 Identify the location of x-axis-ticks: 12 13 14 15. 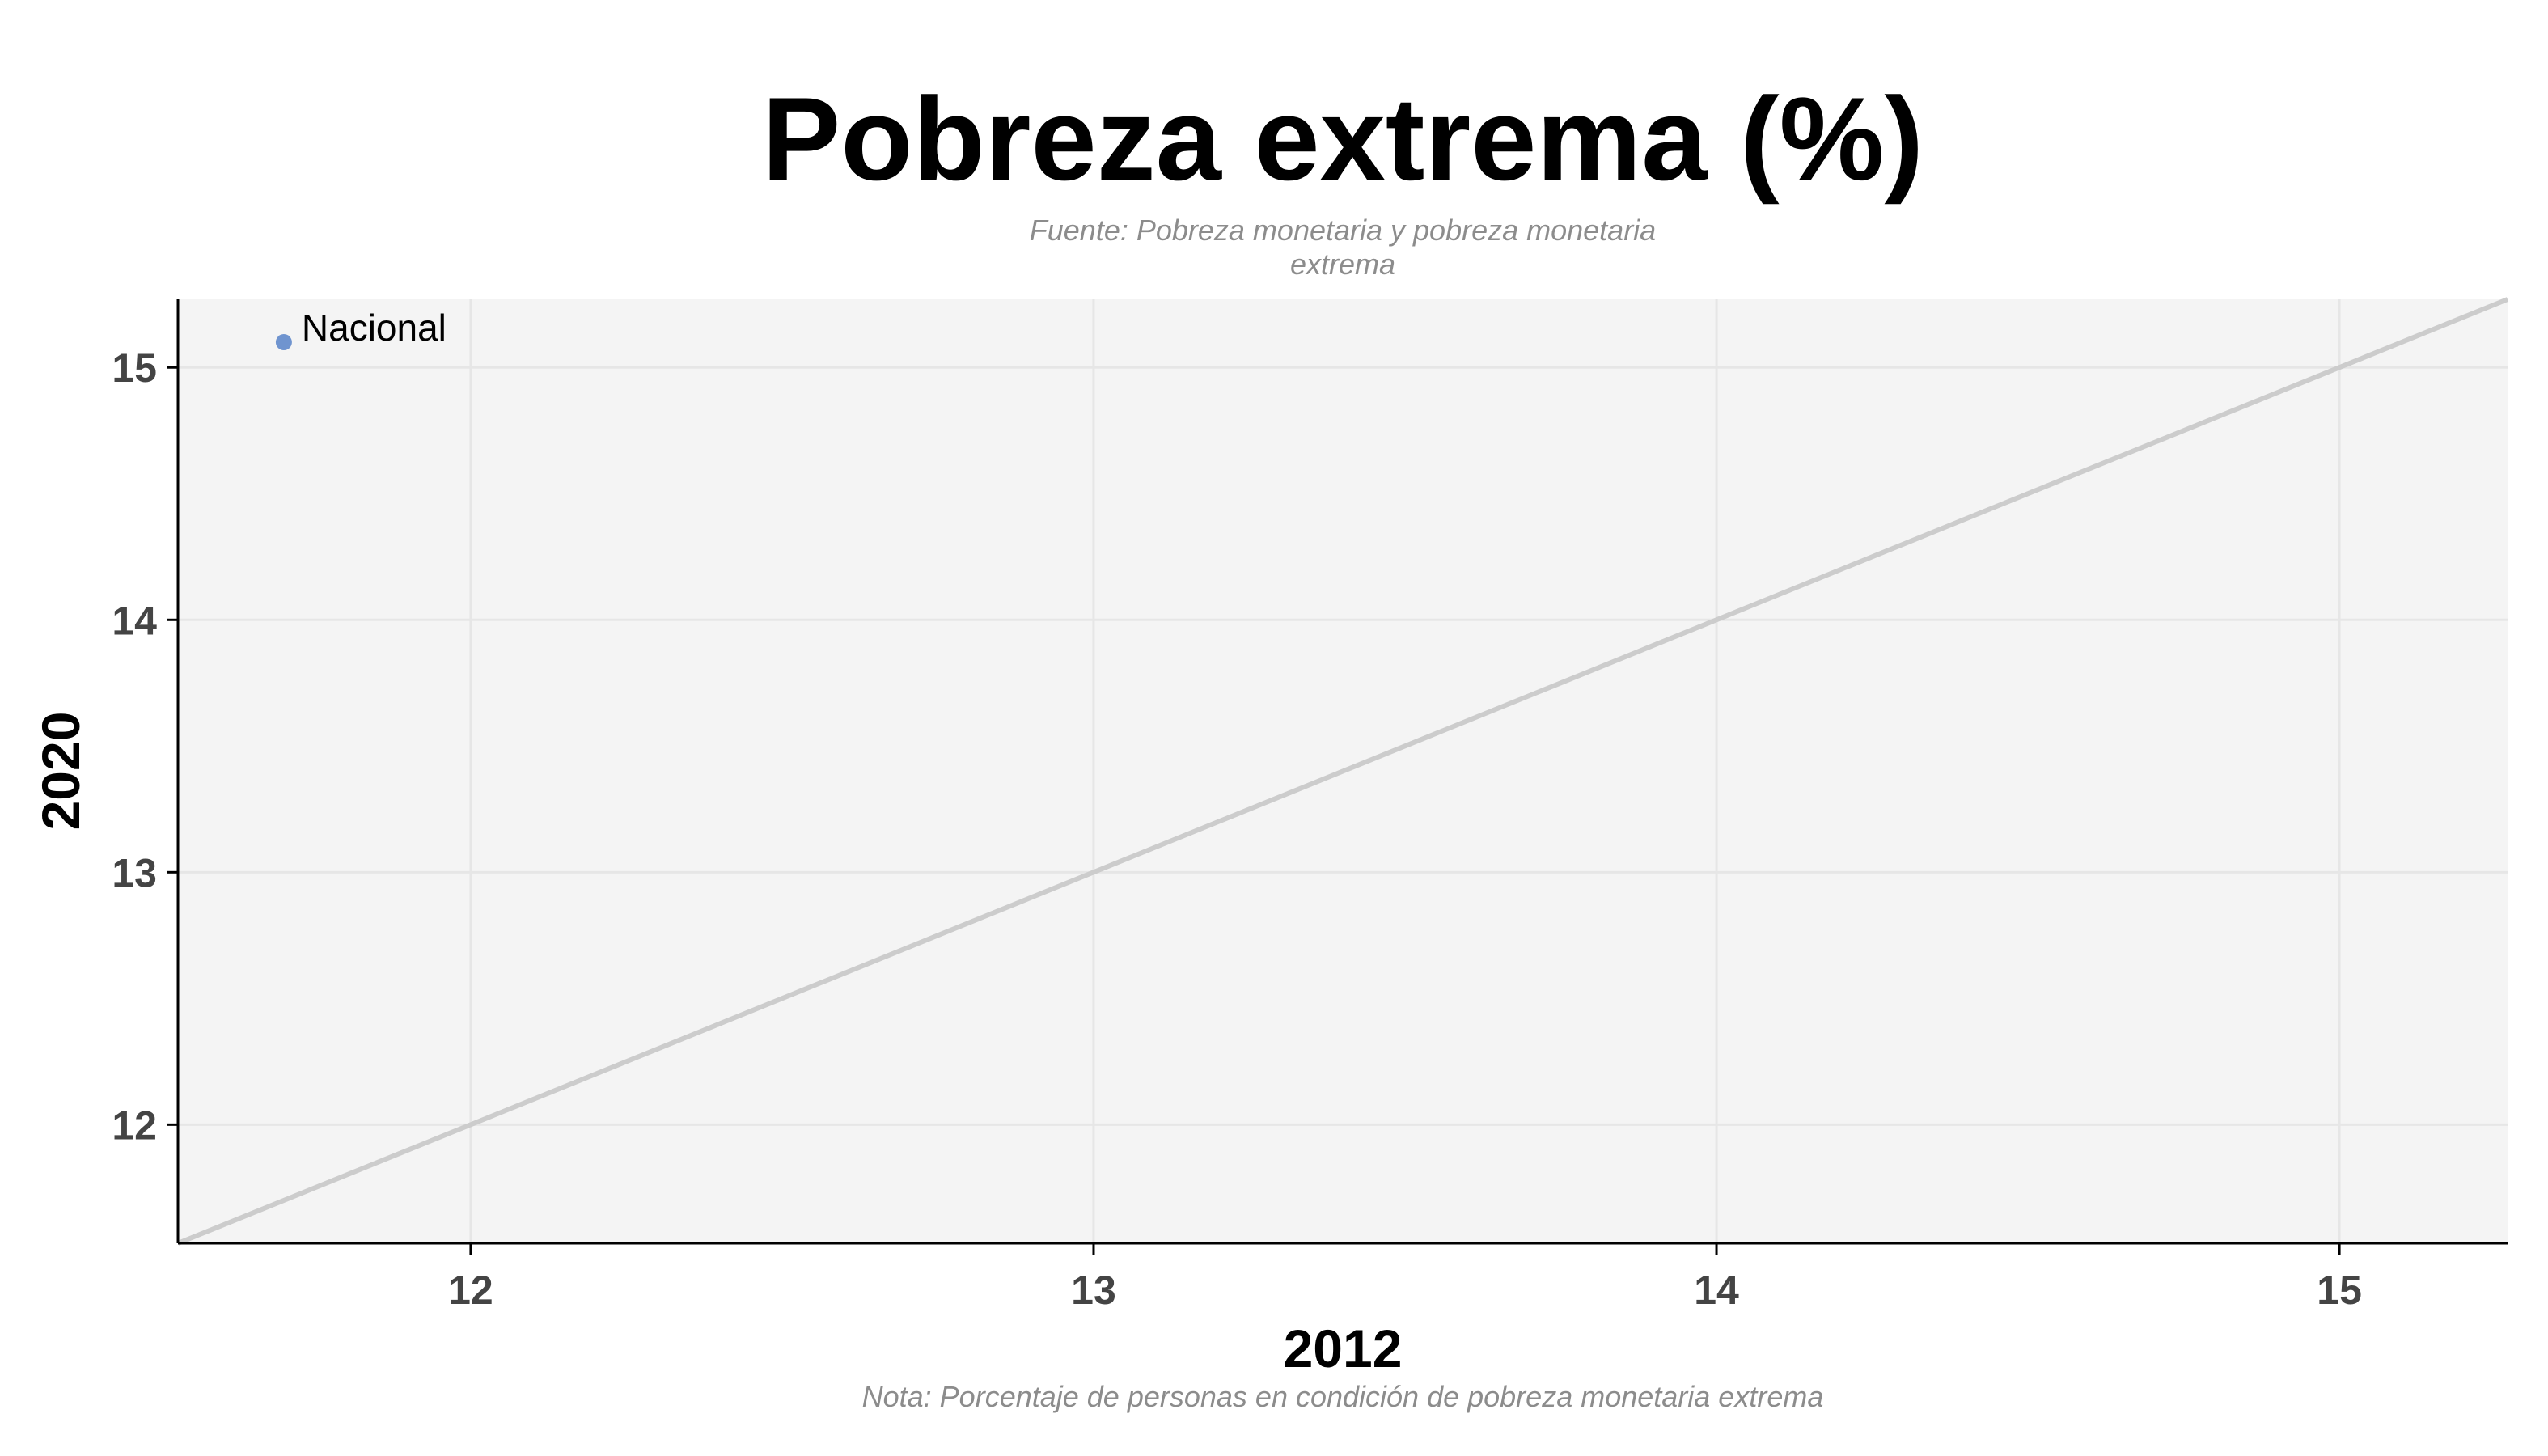
(1405, 1278).